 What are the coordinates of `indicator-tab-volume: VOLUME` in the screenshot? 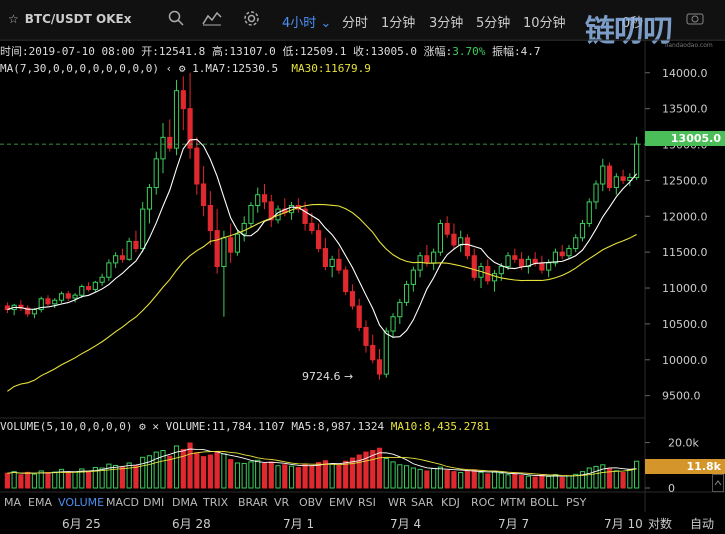 It's located at (81, 502).